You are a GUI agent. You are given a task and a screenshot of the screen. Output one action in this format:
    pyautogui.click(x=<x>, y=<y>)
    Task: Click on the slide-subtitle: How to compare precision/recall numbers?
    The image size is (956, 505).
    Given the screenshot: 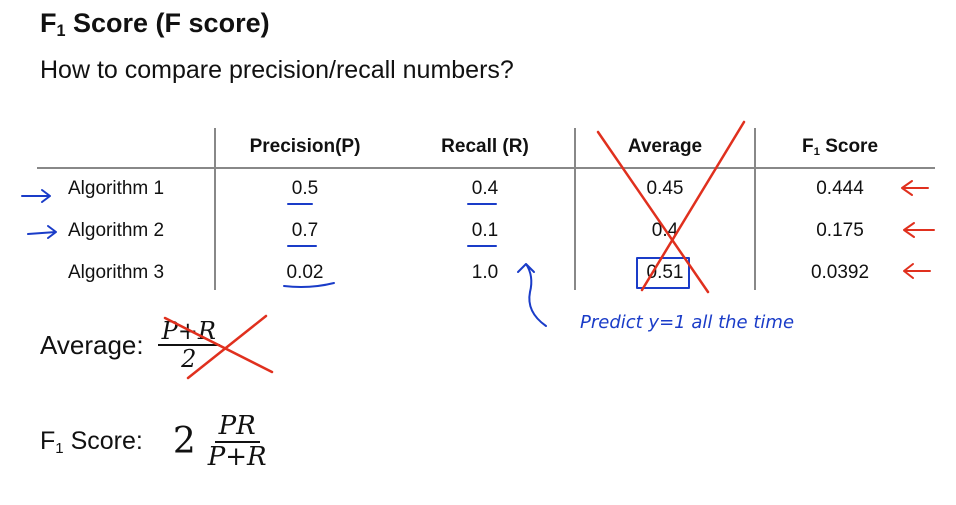 What is the action you would take?
    pyautogui.click(x=277, y=70)
    